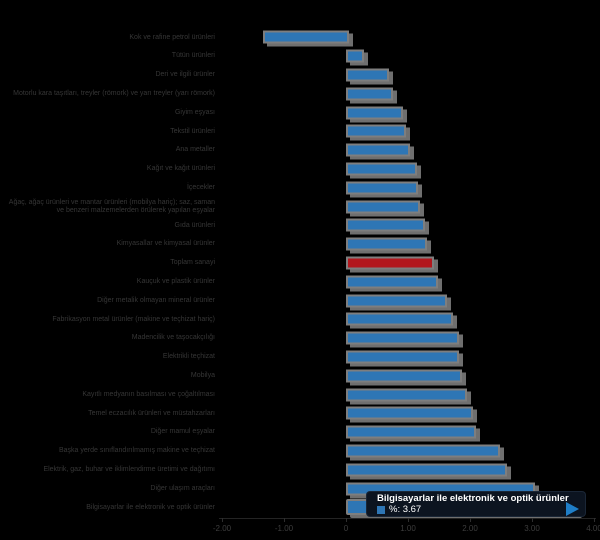 The width and height of the screenshot is (600, 540). I want to click on chart-row: Gıda ürünleri, so click(300, 225).